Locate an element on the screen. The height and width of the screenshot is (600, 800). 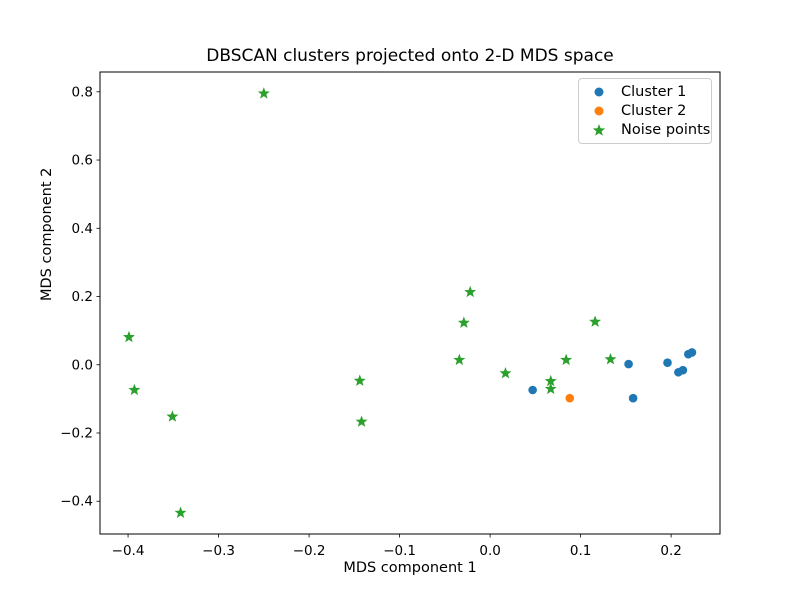
y-tick-label: −0.2 is located at coordinates (76, 434).